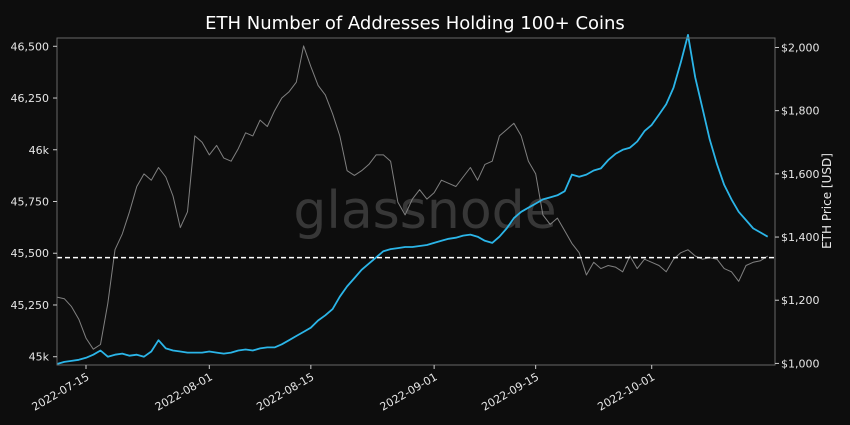 Image resolution: width=850 pixels, height=425 pixels. Describe the element at coordinates (30, 46) in the screenshot. I see `left-tick-label: 46,500` at that location.